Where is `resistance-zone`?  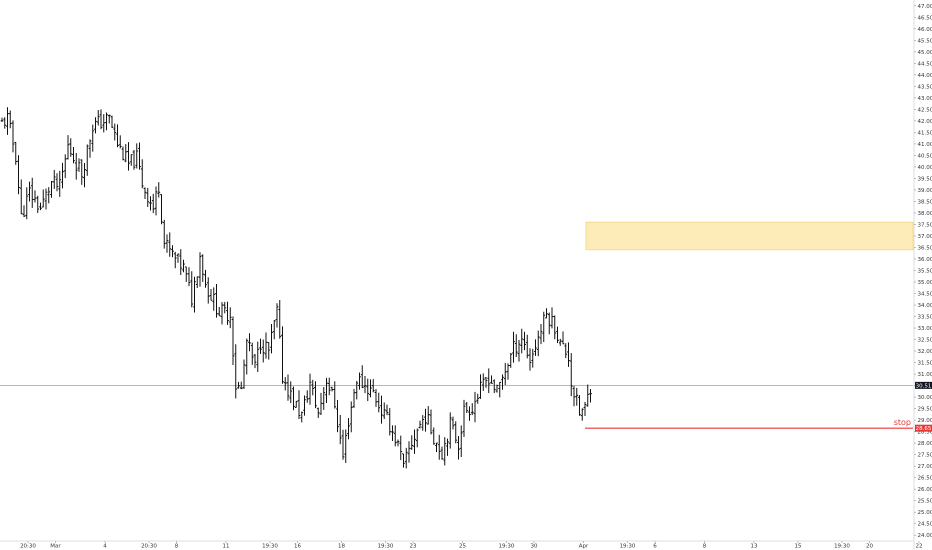
resistance-zone is located at coordinates (749, 236).